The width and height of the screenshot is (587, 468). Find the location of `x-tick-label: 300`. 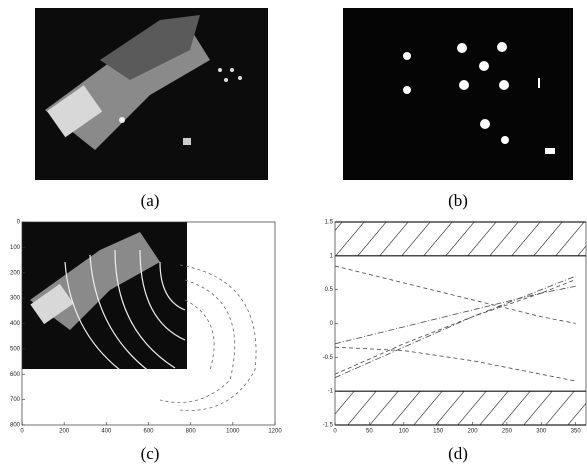

x-tick-label: 300 is located at coordinates (541, 432).